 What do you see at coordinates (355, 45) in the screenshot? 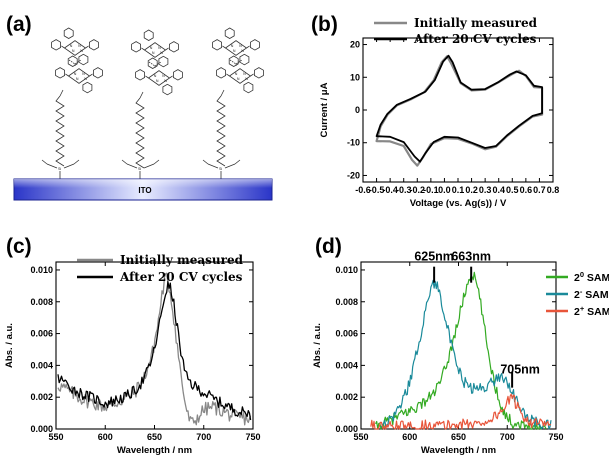
I see `y-tick-label: 20` at bounding box center [355, 45].